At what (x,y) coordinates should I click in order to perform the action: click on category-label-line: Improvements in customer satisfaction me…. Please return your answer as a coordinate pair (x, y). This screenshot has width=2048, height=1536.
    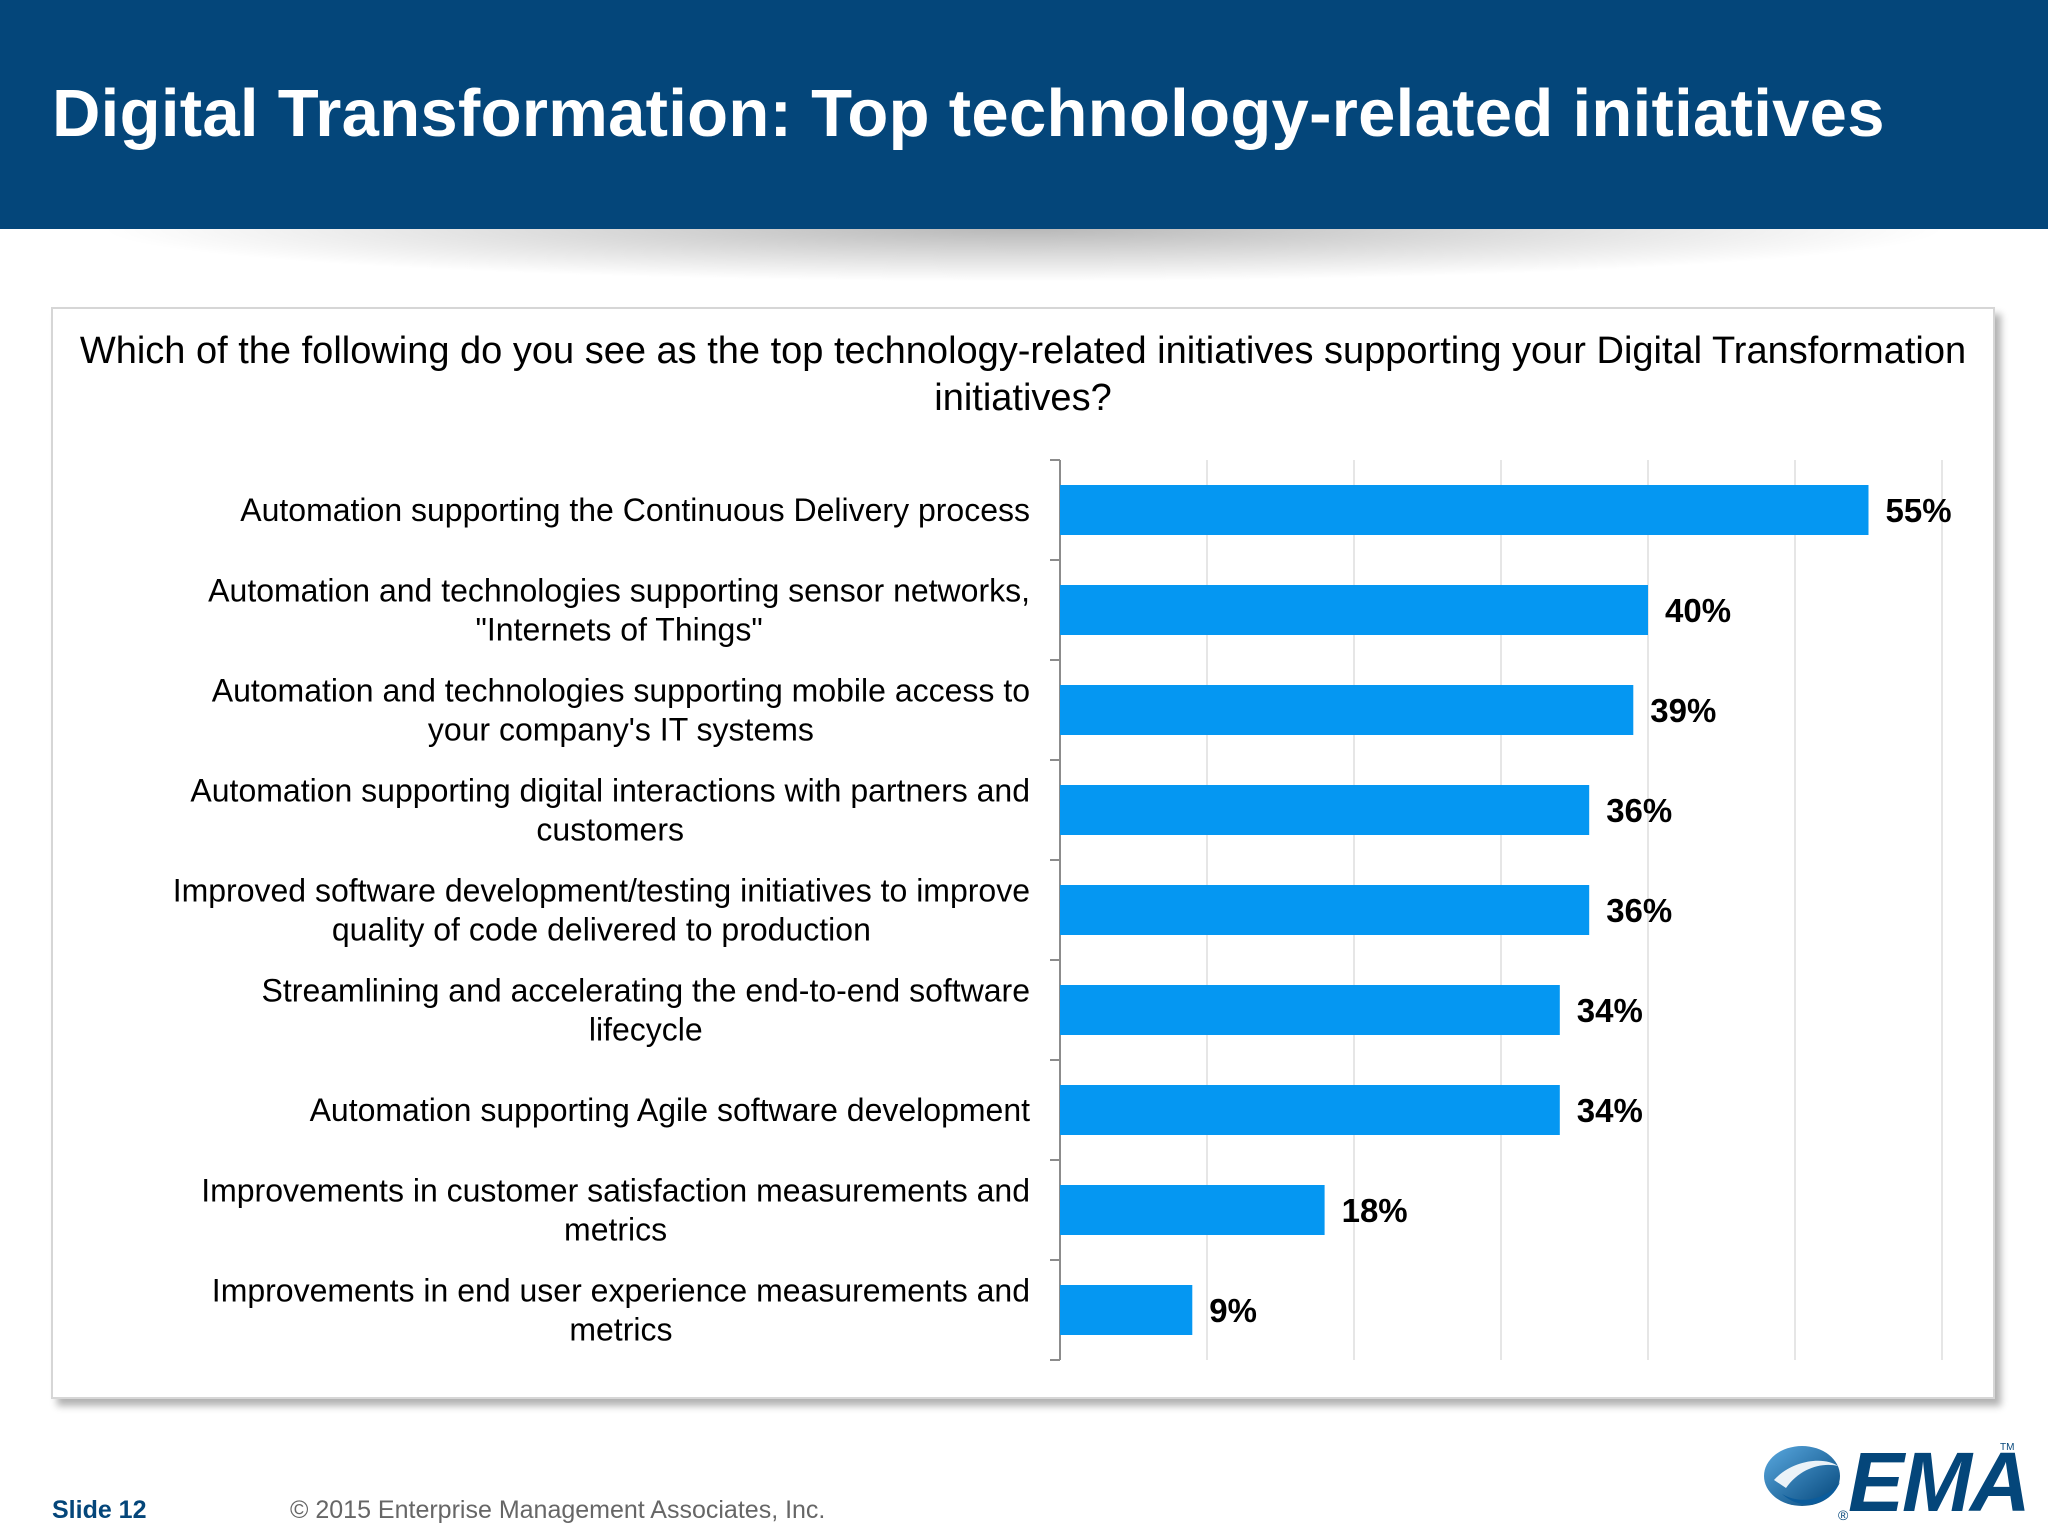
    Looking at the image, I should click on (615, 1191).